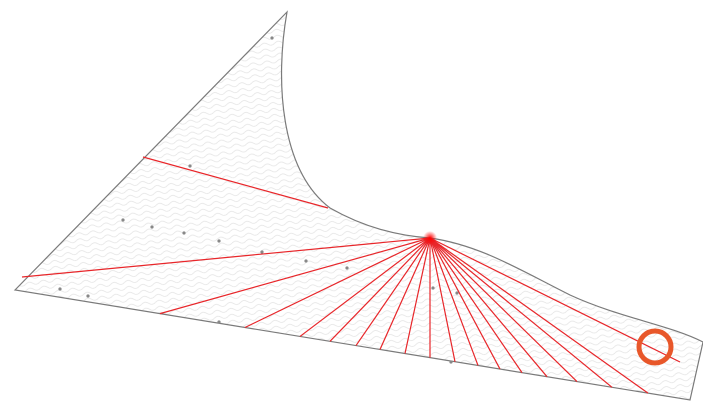  I want to click on fan-center, so click(430, 238).